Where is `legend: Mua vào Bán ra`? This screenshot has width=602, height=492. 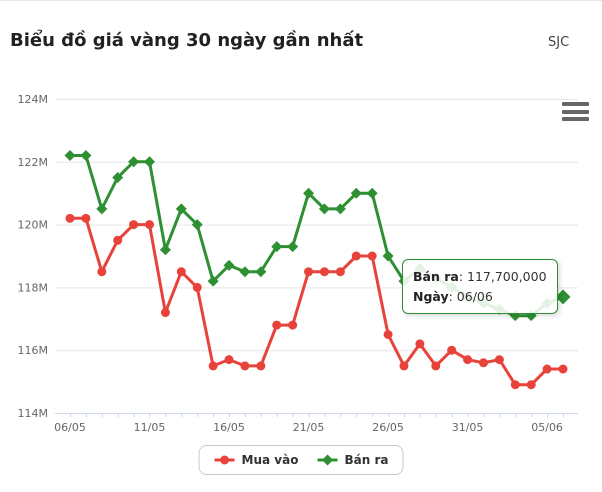
legend: Mua vào Bán ra is located at coordinates (301, 460).